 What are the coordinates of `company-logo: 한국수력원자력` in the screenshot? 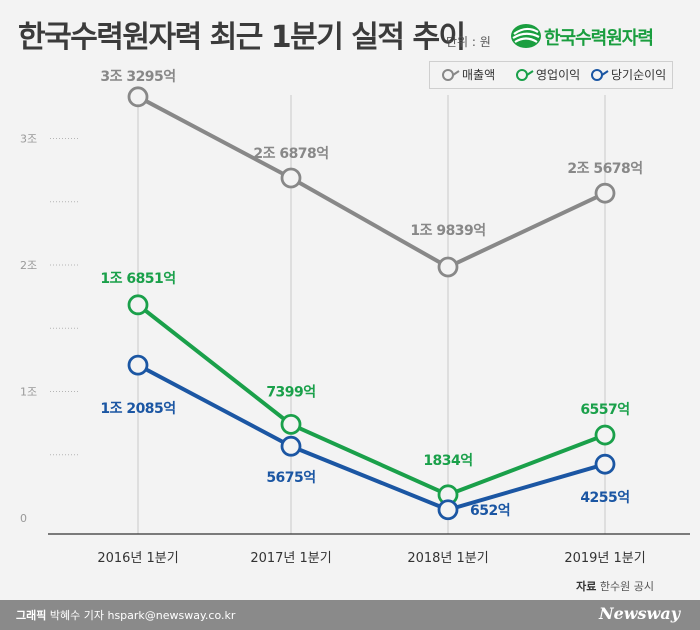 It's located at (602, 36).